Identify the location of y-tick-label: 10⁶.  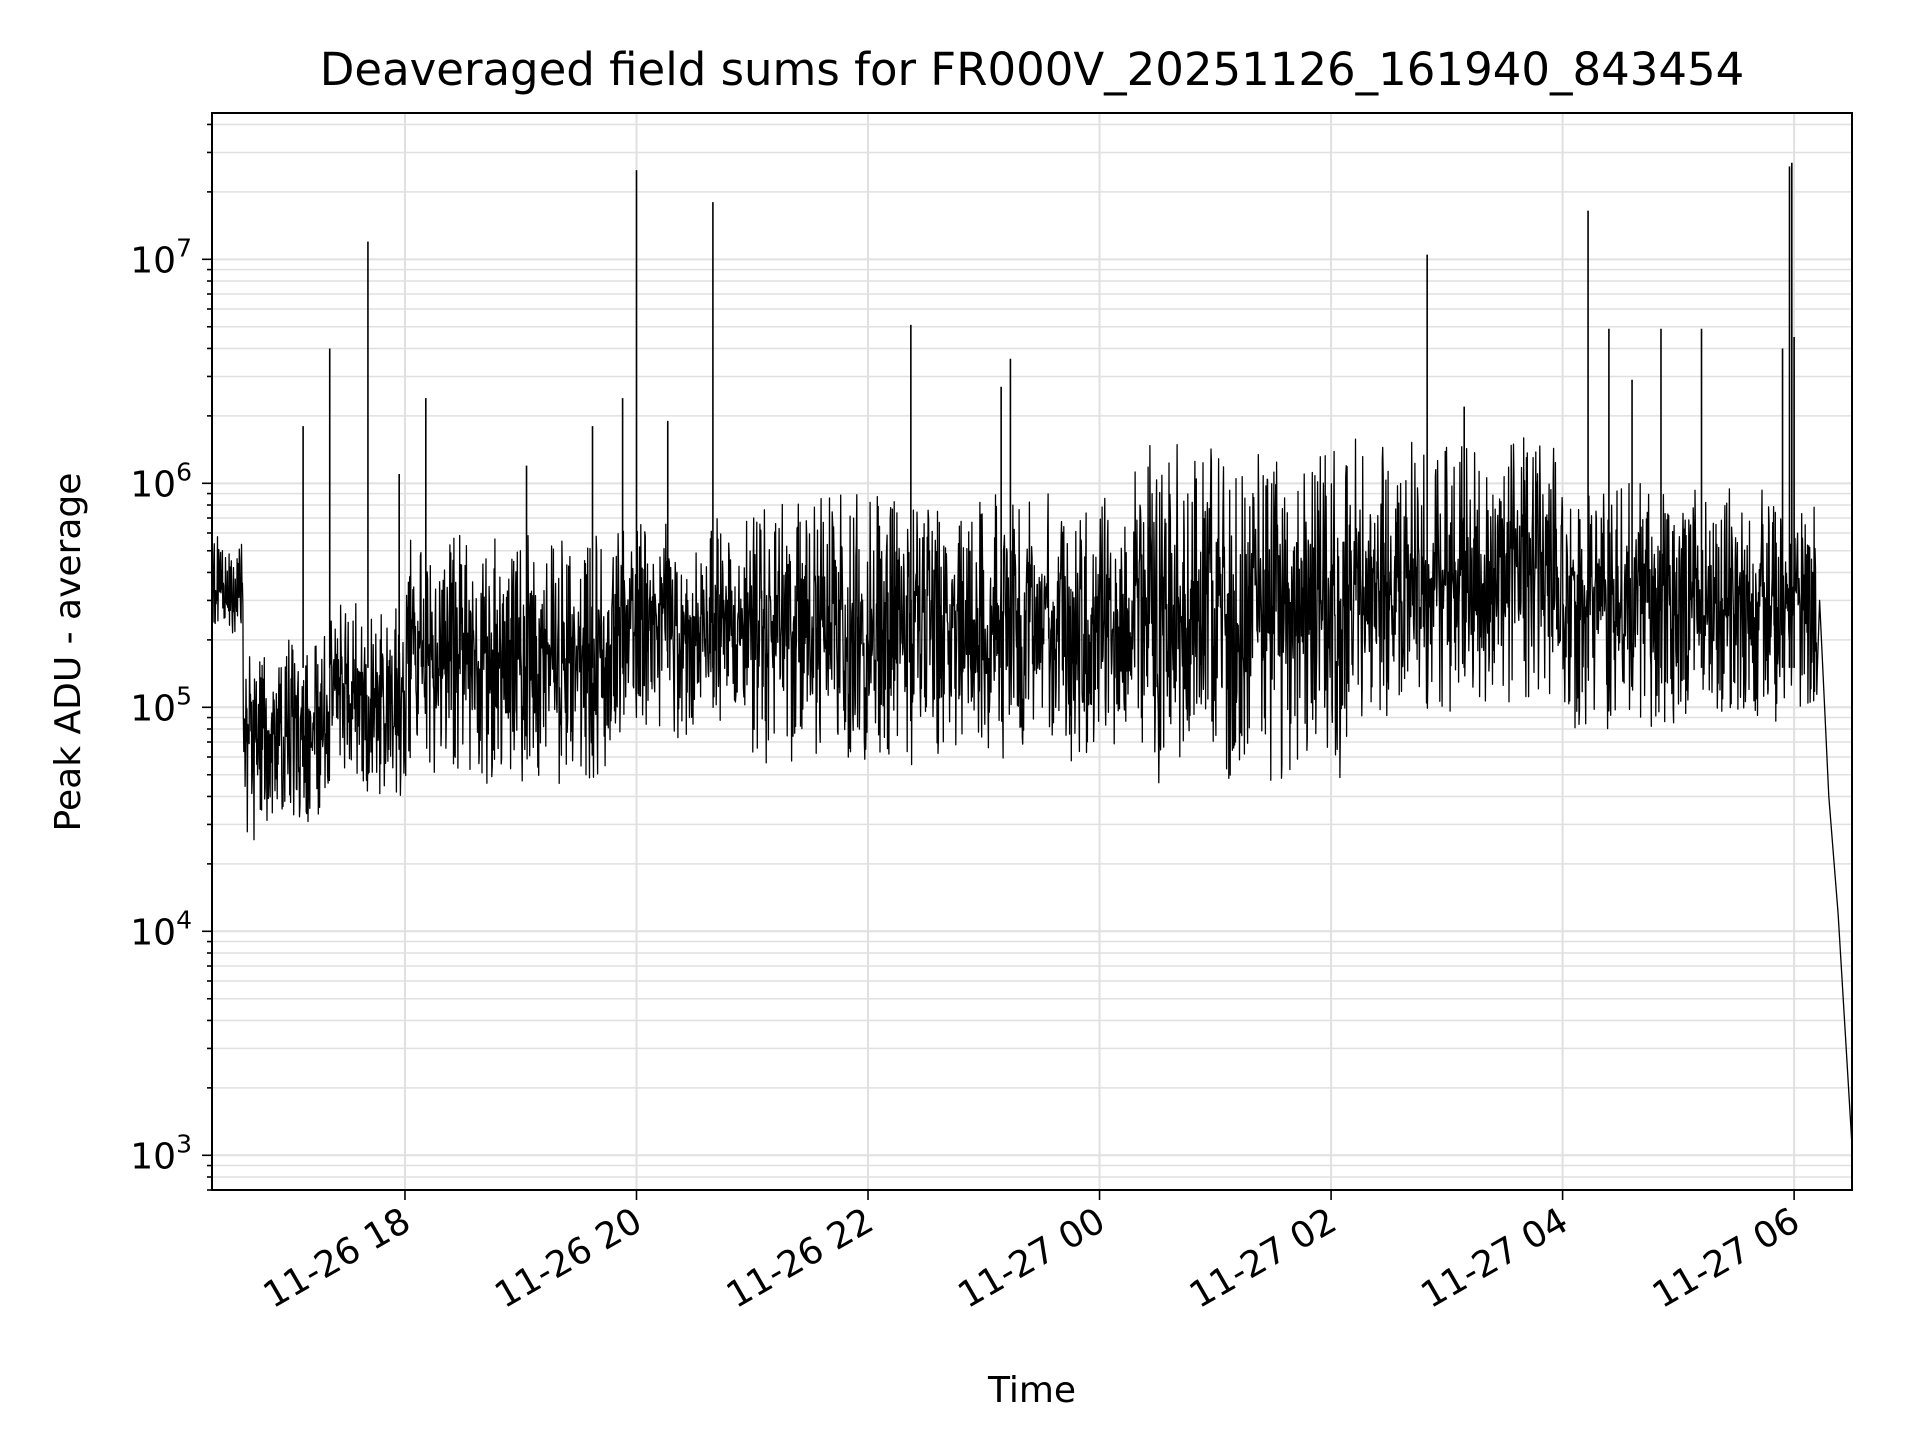
(161, 481).